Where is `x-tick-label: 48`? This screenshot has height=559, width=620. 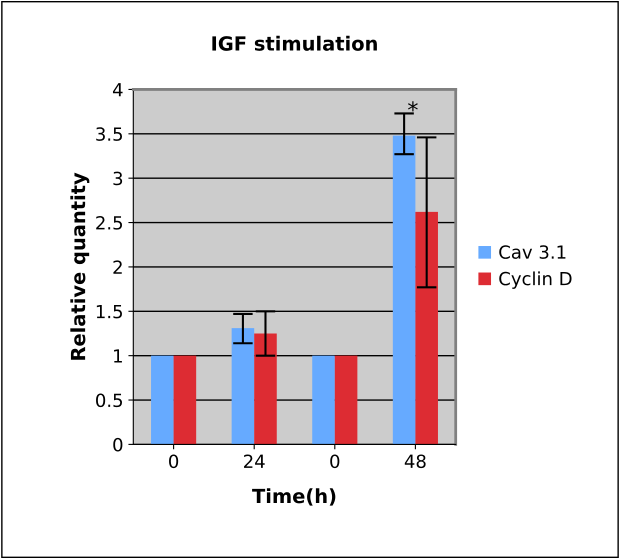 x-tick-label: 48 is located at coordinates (415, 461).